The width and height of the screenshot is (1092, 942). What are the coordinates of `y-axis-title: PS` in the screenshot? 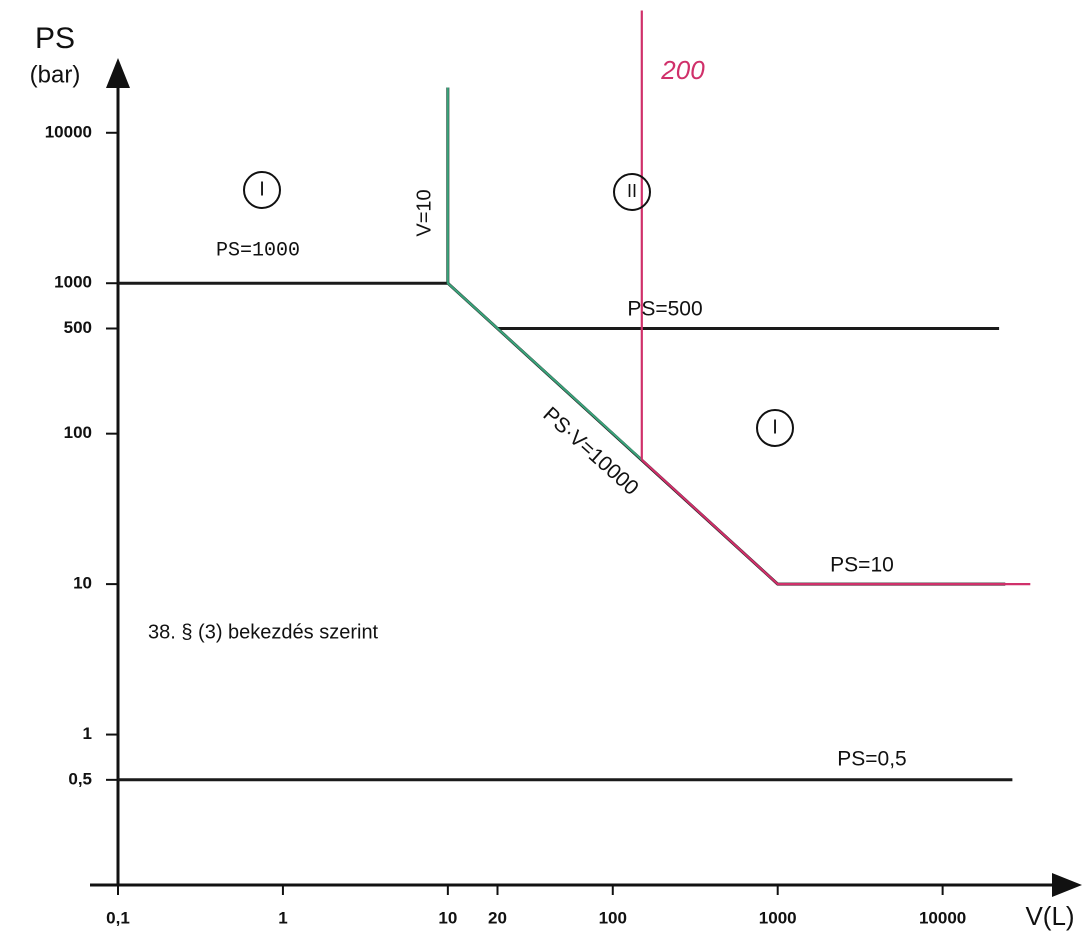 It's located at (55, 38).